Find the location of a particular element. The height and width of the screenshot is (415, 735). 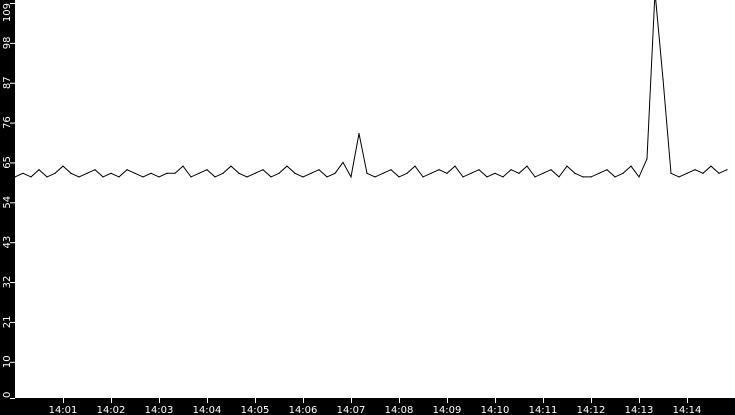

x-tick-label: 14:11 is located at coordinates (543, 410).